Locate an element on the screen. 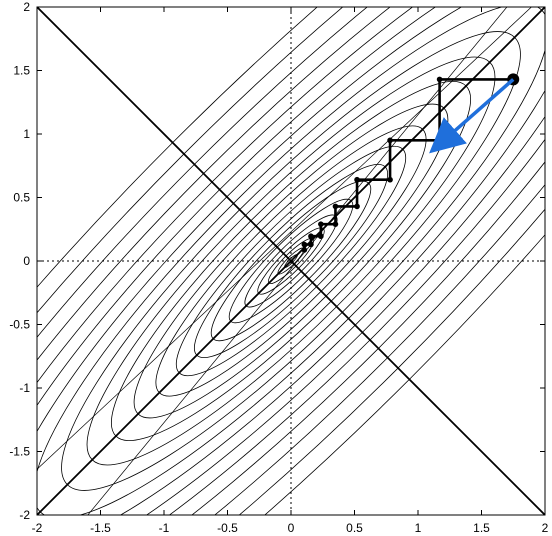 The width and height of the screenshot is (552, 536). y-tick-label: 1.5 is located at coordinates (21, 71).